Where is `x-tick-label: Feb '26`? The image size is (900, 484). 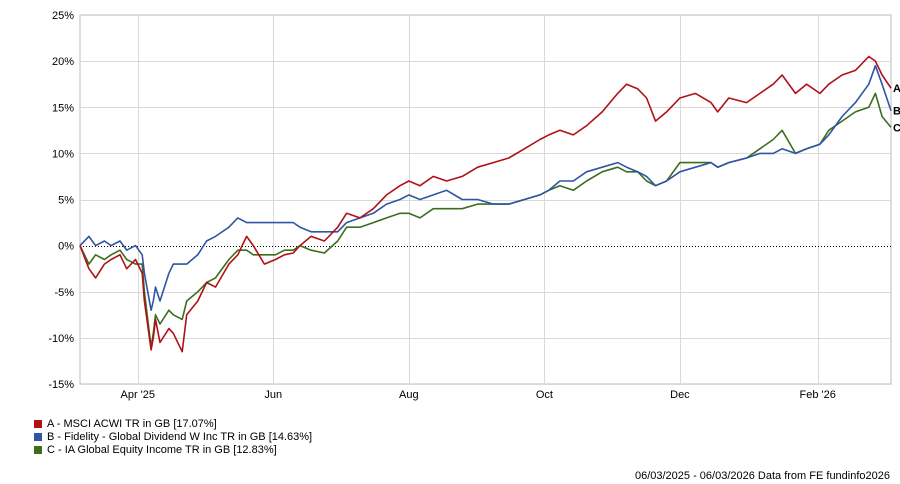
x-tick-label: Feb '26 is located at coordinates (817, 395).